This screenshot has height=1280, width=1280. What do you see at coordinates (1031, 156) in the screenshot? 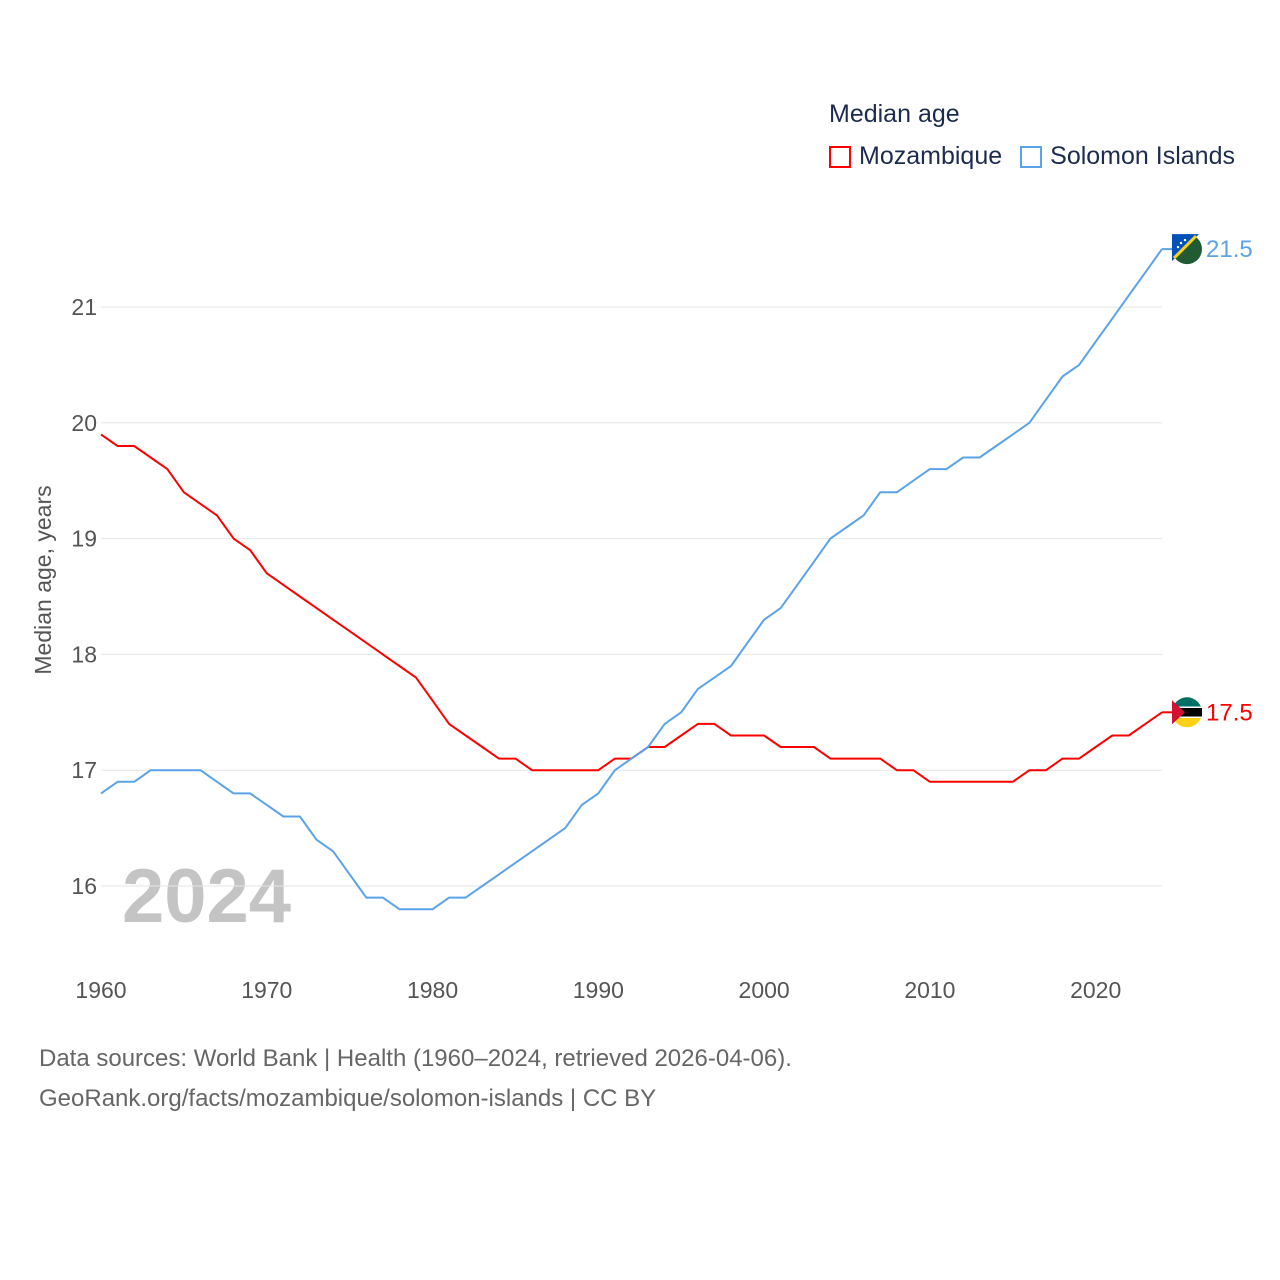
I see `legend-swatch-solomon-islands` at bounding box center [1031, 156].